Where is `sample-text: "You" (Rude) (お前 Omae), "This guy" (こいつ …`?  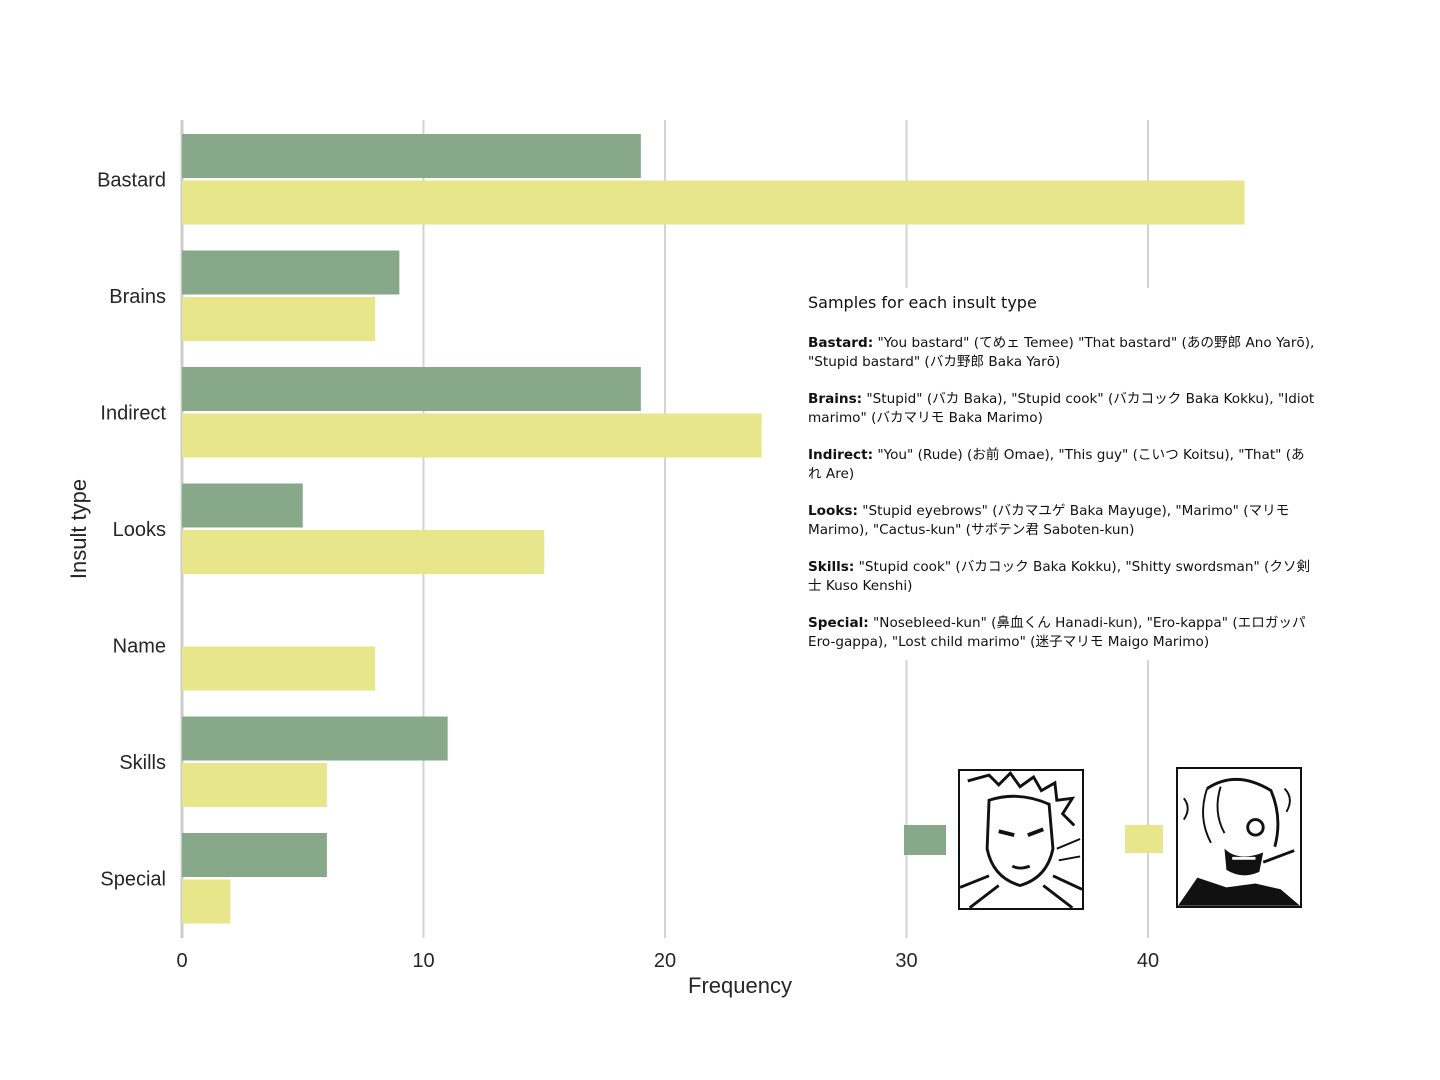 sample-text: "You" (Rude) (お前 Omae), "This guy" (こいつ … is located at coordinates (1056, 464).